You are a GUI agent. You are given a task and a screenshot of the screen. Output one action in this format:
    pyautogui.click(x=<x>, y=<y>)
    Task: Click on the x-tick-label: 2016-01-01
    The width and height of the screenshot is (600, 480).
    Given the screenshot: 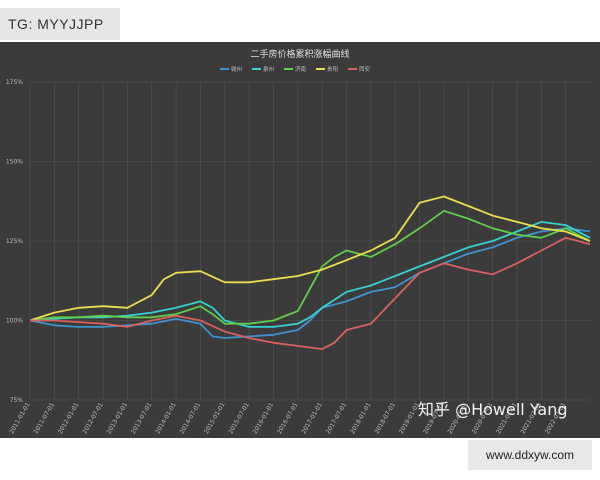 What is the action you would take?
    pyautogui.click(x=264, y=418)
    